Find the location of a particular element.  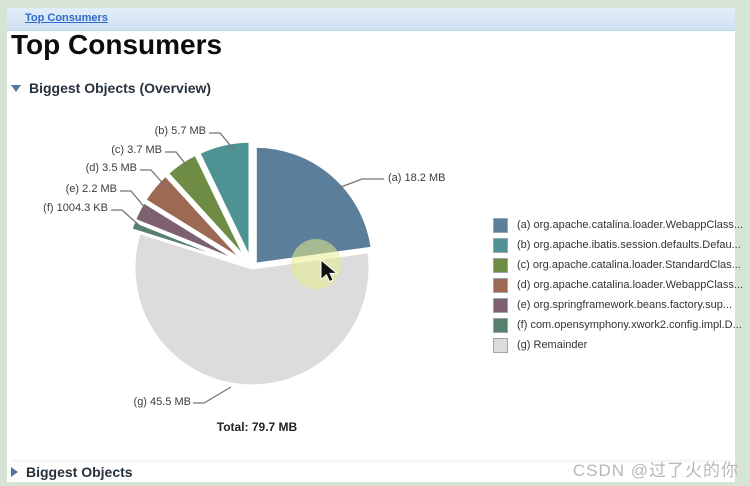

breadcrumb-link: Top Consumers is located at coordinates (66, 18).